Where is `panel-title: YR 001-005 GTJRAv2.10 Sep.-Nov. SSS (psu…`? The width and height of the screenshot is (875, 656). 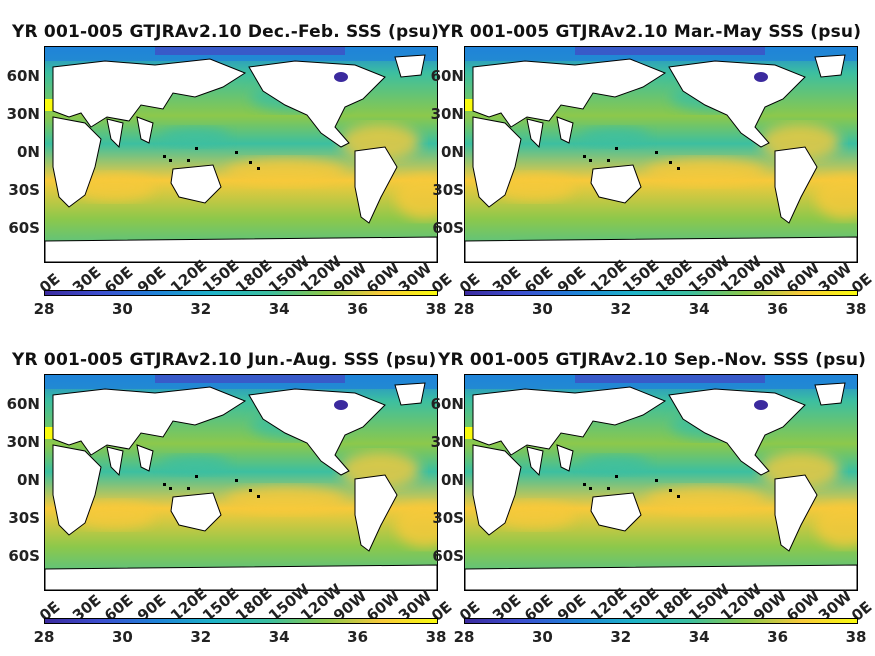 panel-title: YR 001-005 GTJRAv2.10 Sep.-Nov. SSS (psu… is located at coordinates (652, 360).